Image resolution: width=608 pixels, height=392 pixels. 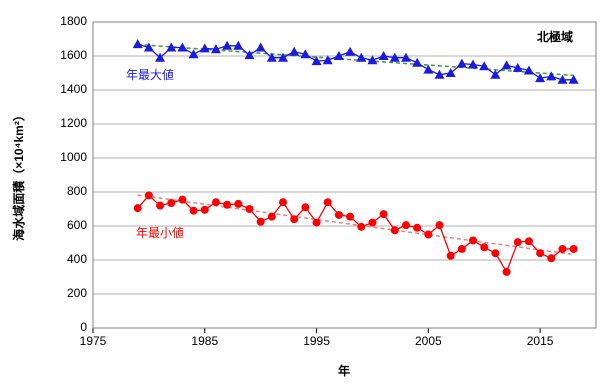 What do you see at coordinates (355, 225) in the screenshot?
I see `trend-line` at bounding box center [355, 225].